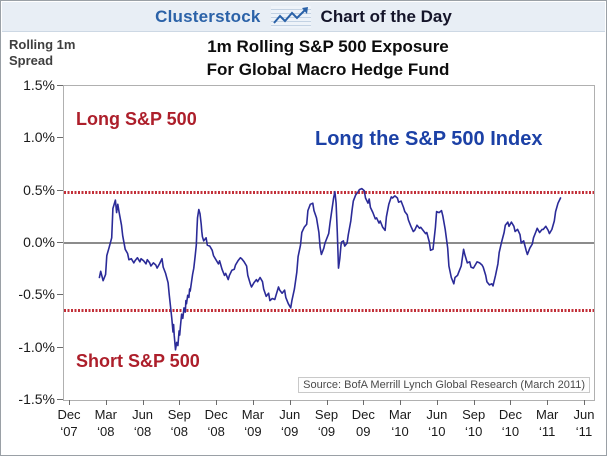 This screenshot has height=456, width=607. I want to click on x-tick-label: Jun ‘11, so click(584, 423).